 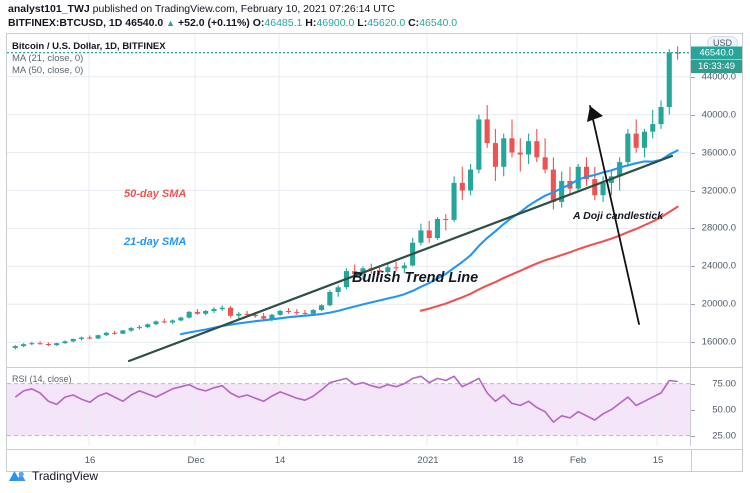 What do you see at coordinates (362, 23) in the screenshot?
I see `low-label: L:` at bounding box center [362, 23].